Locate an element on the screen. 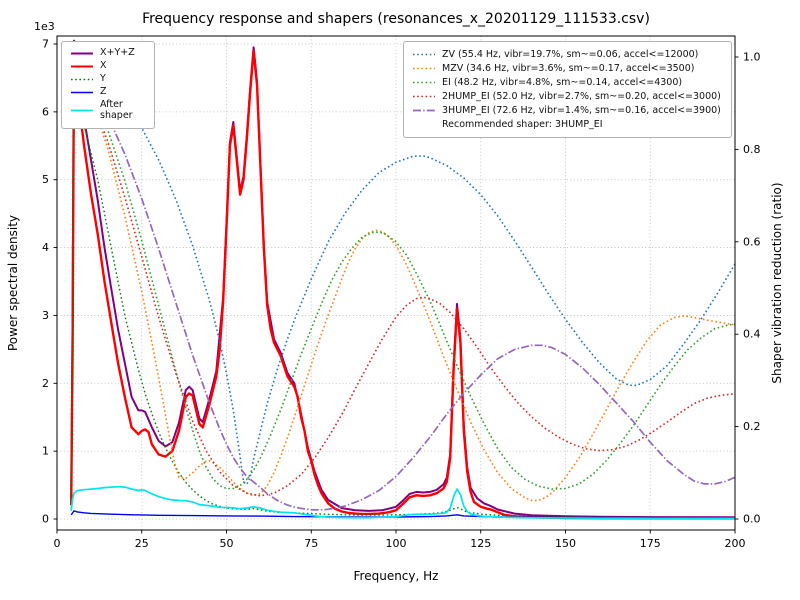  x-tick-label: 25 is located at coordinates (142, 543).